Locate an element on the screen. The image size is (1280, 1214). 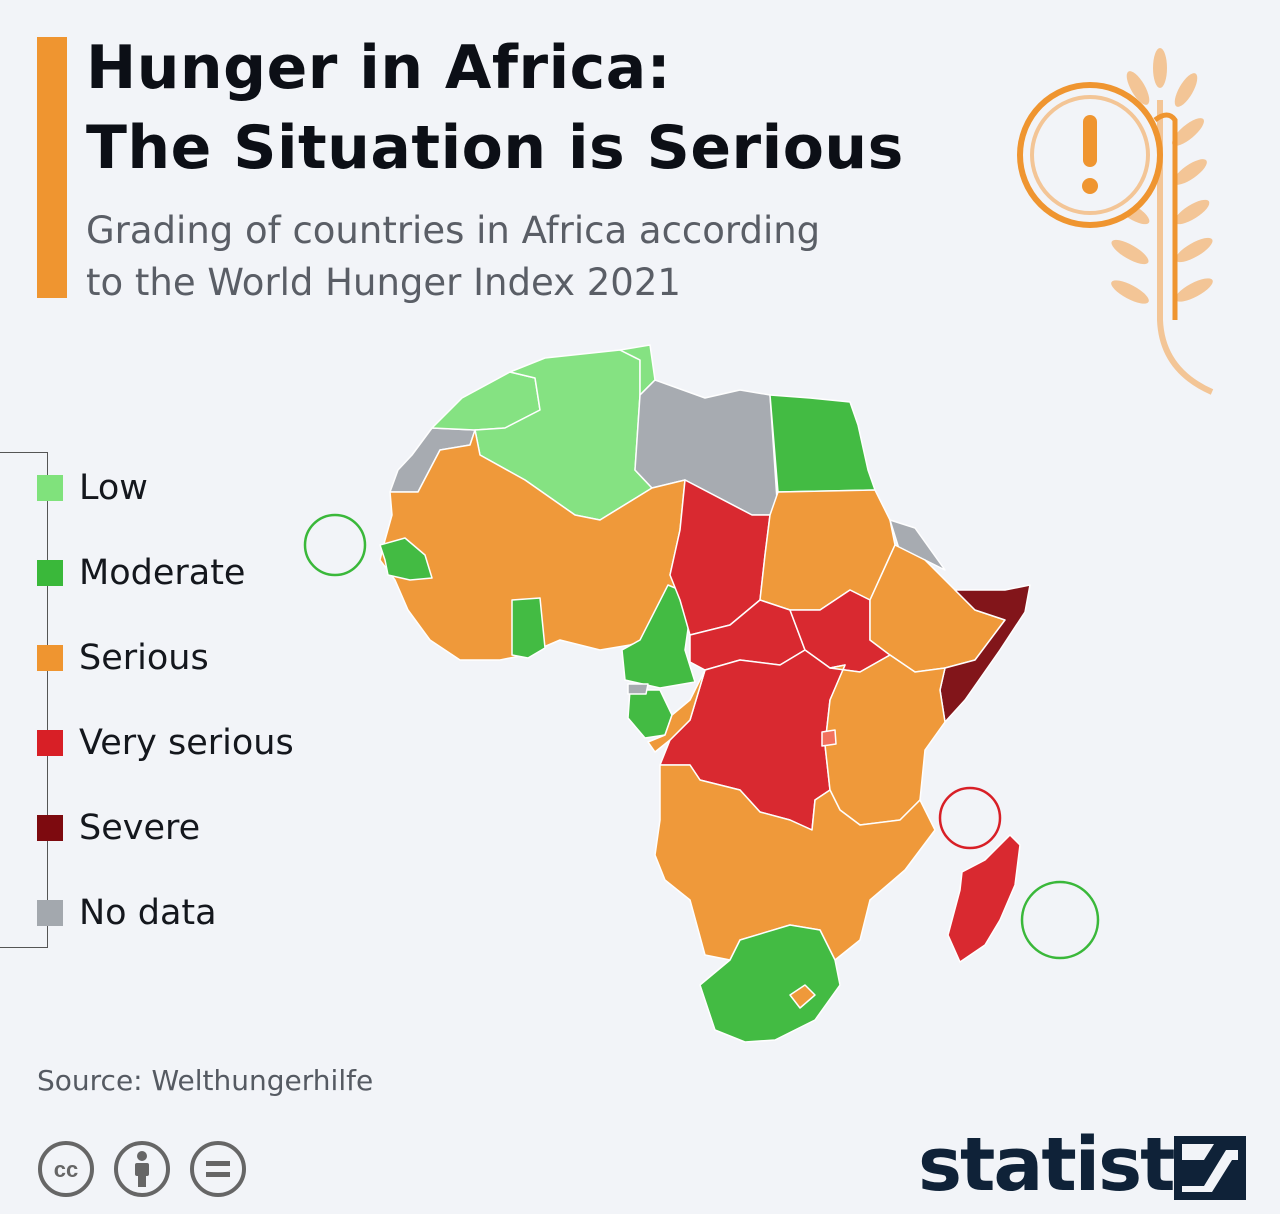
attribution-icon is located at coordinates (142, 1169).